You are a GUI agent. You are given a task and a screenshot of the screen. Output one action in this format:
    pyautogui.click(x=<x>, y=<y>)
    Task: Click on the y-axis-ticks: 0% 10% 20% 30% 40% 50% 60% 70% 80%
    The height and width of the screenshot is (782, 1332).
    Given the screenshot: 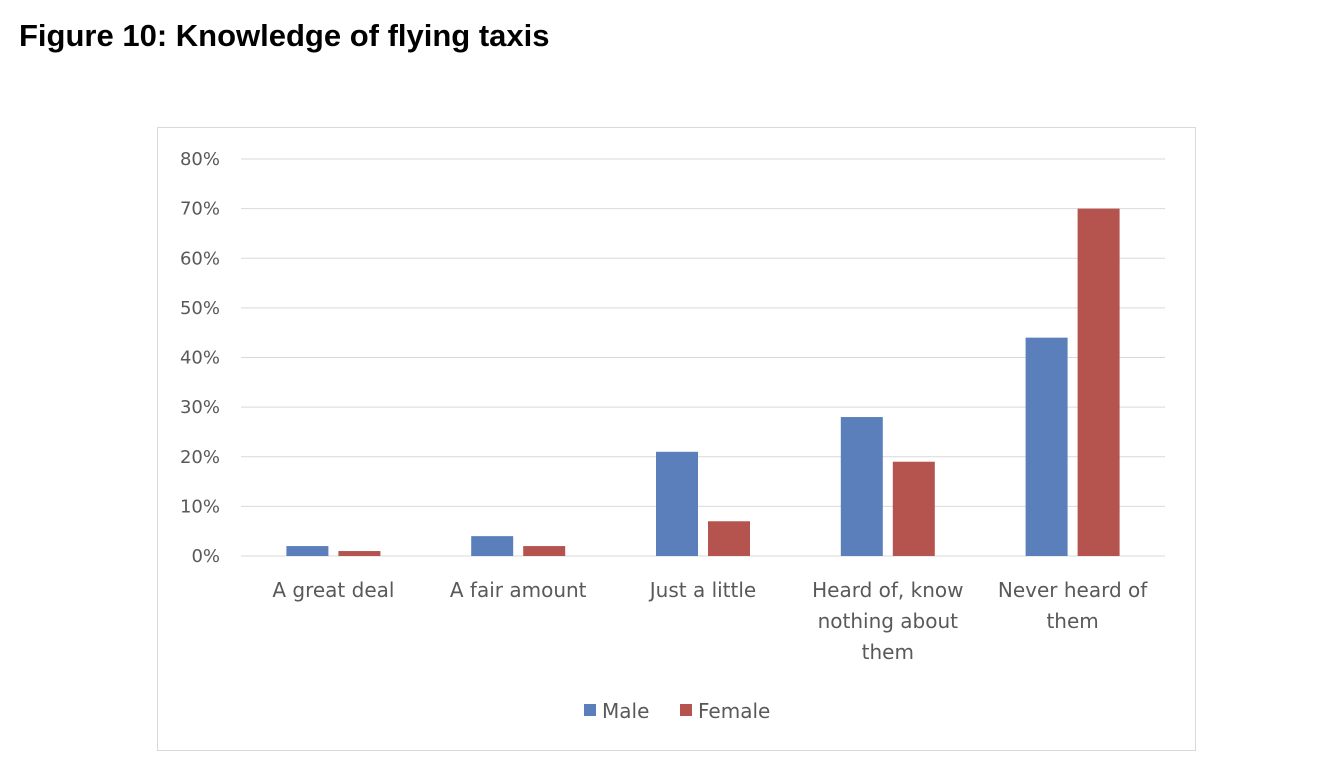 What is the action you would take?
    pyautogui.click(x=200, y=358)
    